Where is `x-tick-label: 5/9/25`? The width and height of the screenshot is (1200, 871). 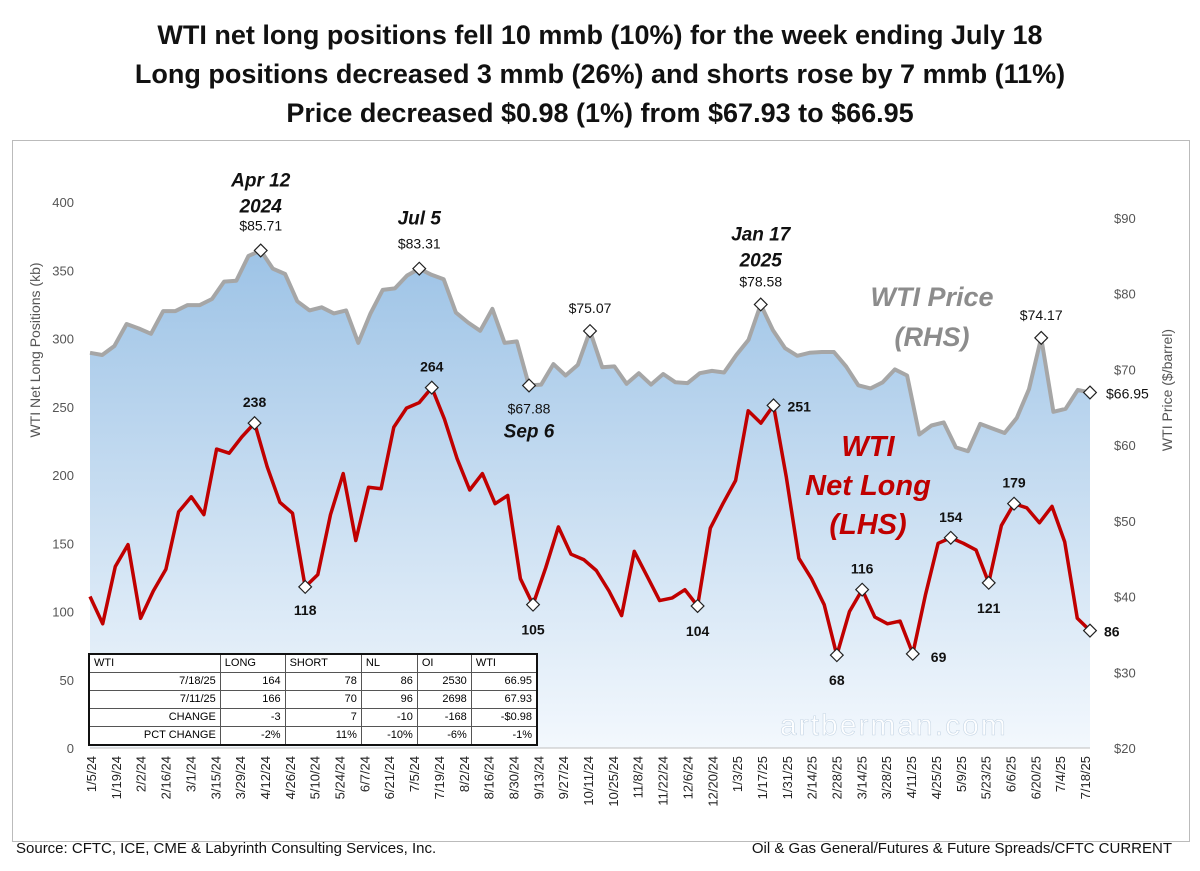 x-tick-label: 5/9/25 is located at coordinates (961, 774).